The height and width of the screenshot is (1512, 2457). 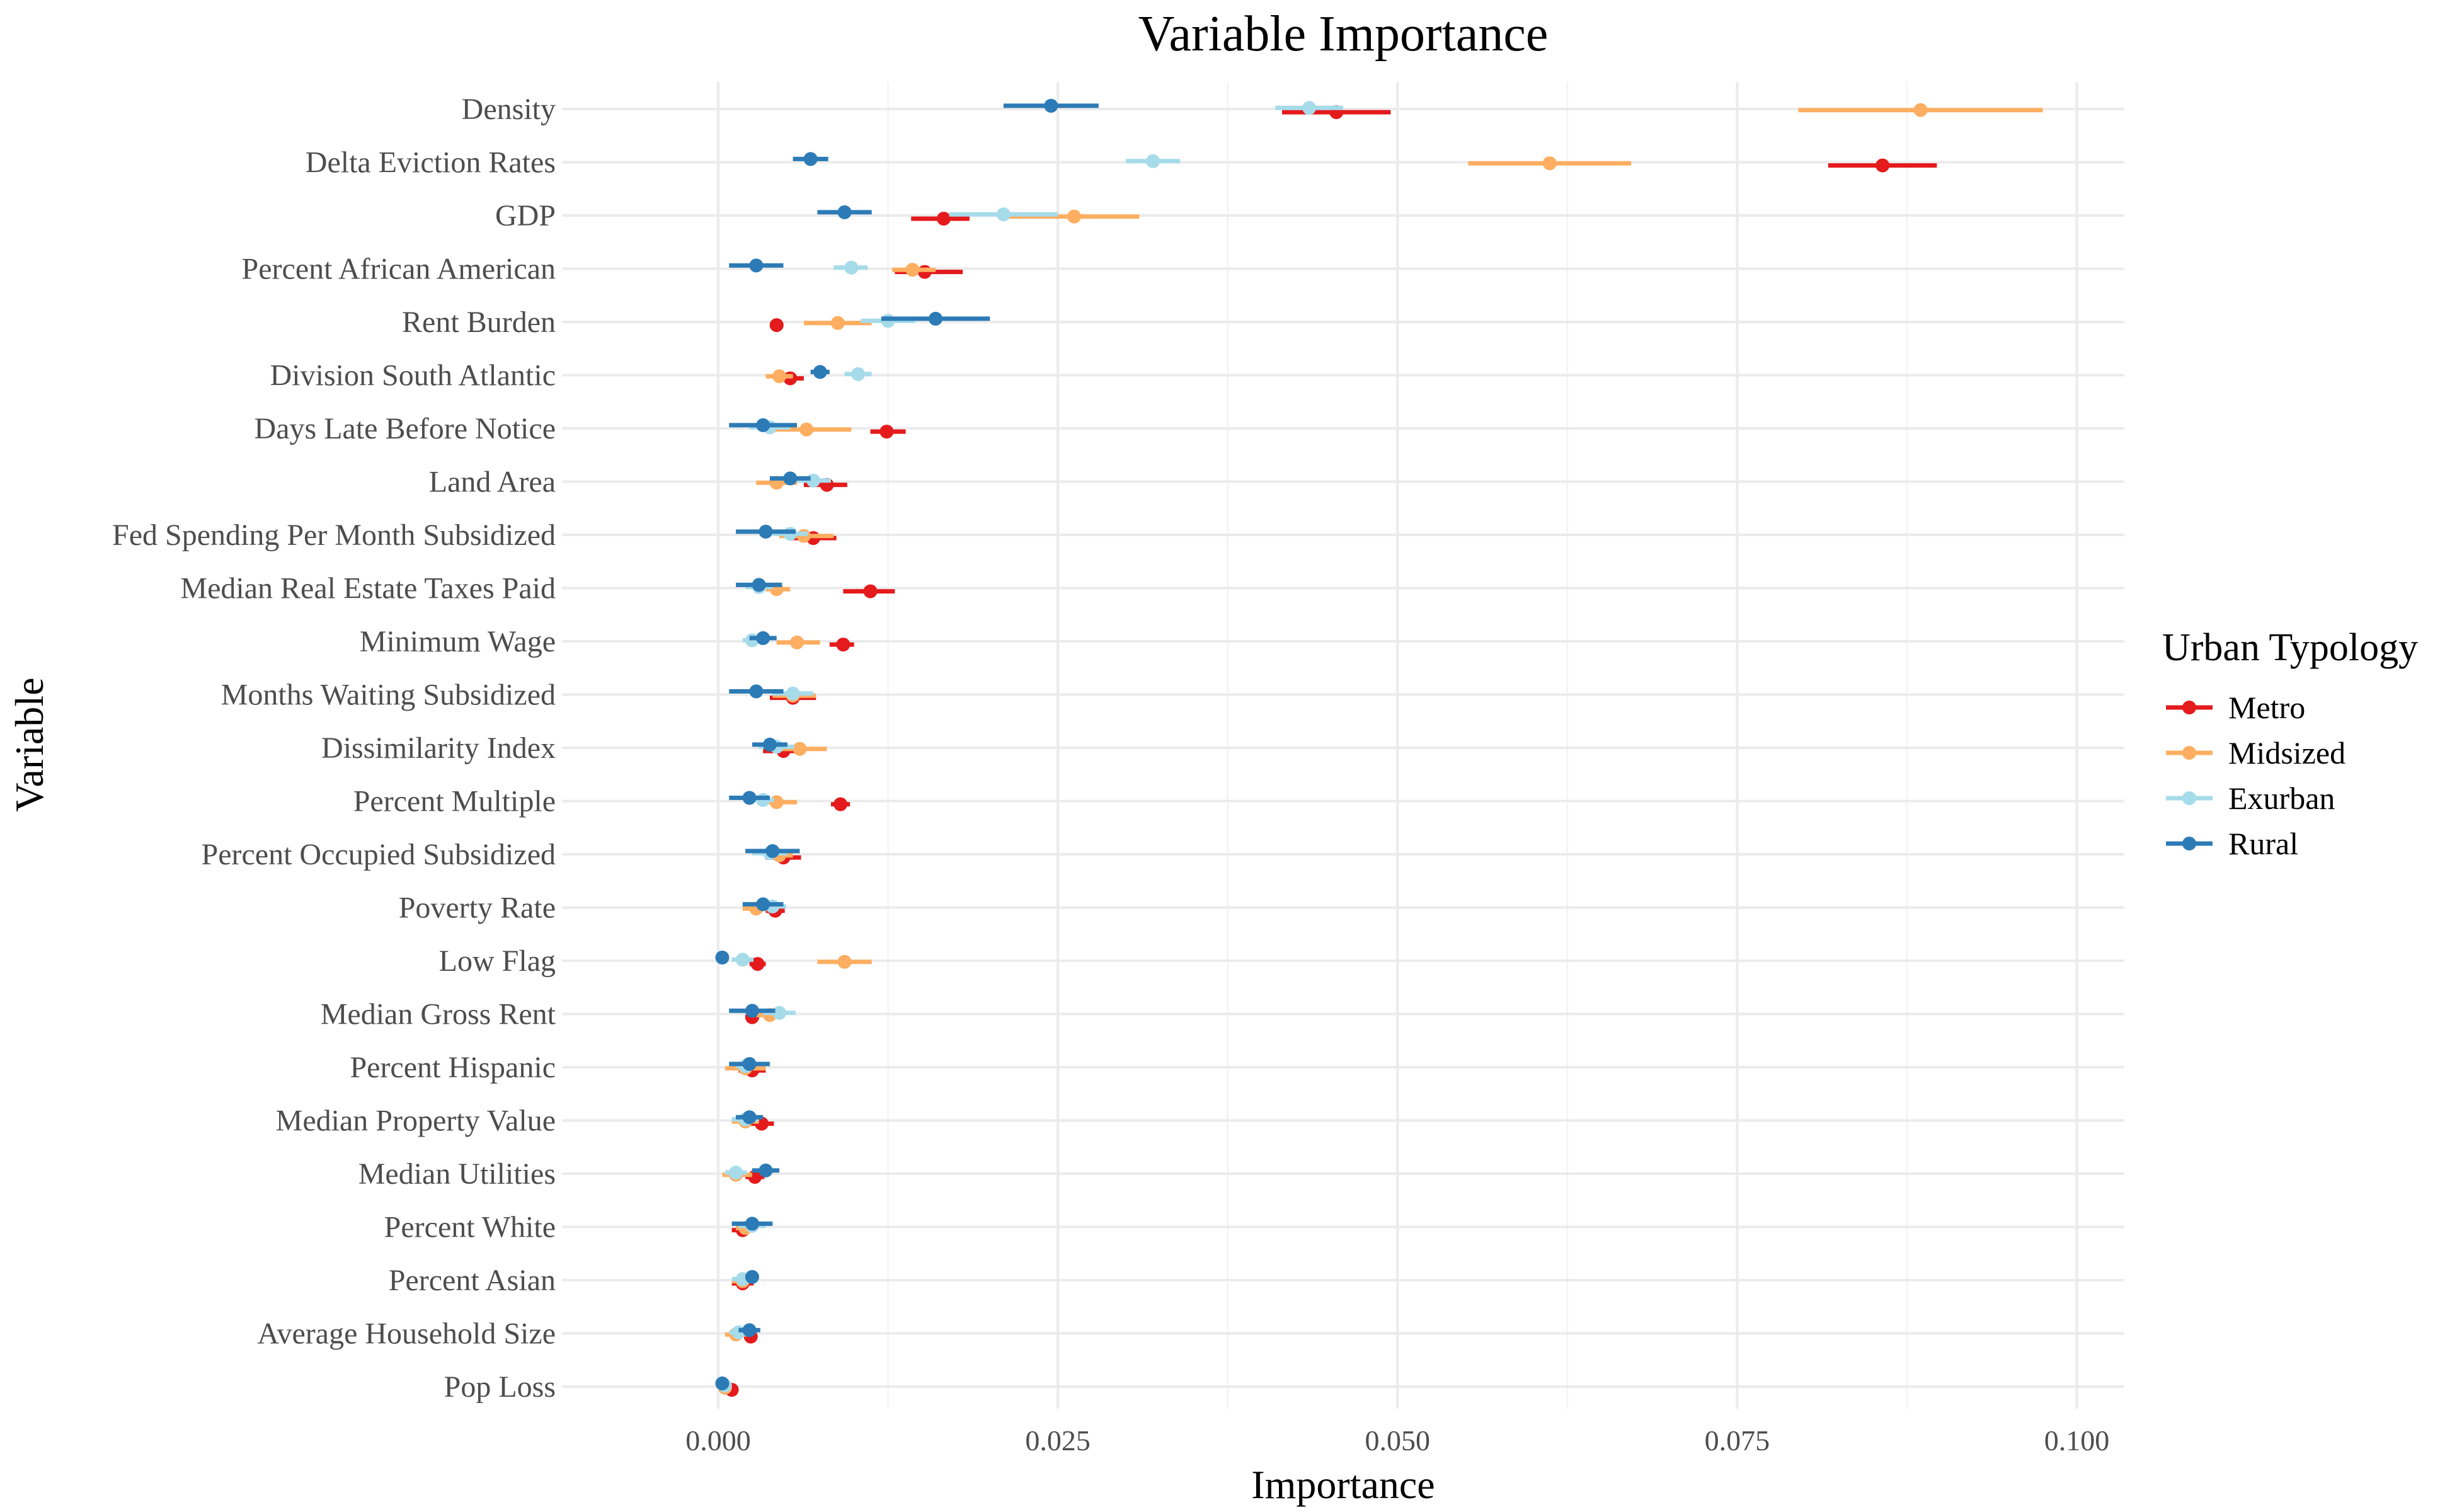 What do you see at coordinates (454, 801) in the screenshot?
I see `y-tick-label: Percent Multiple` at bounding box center [454, 801].